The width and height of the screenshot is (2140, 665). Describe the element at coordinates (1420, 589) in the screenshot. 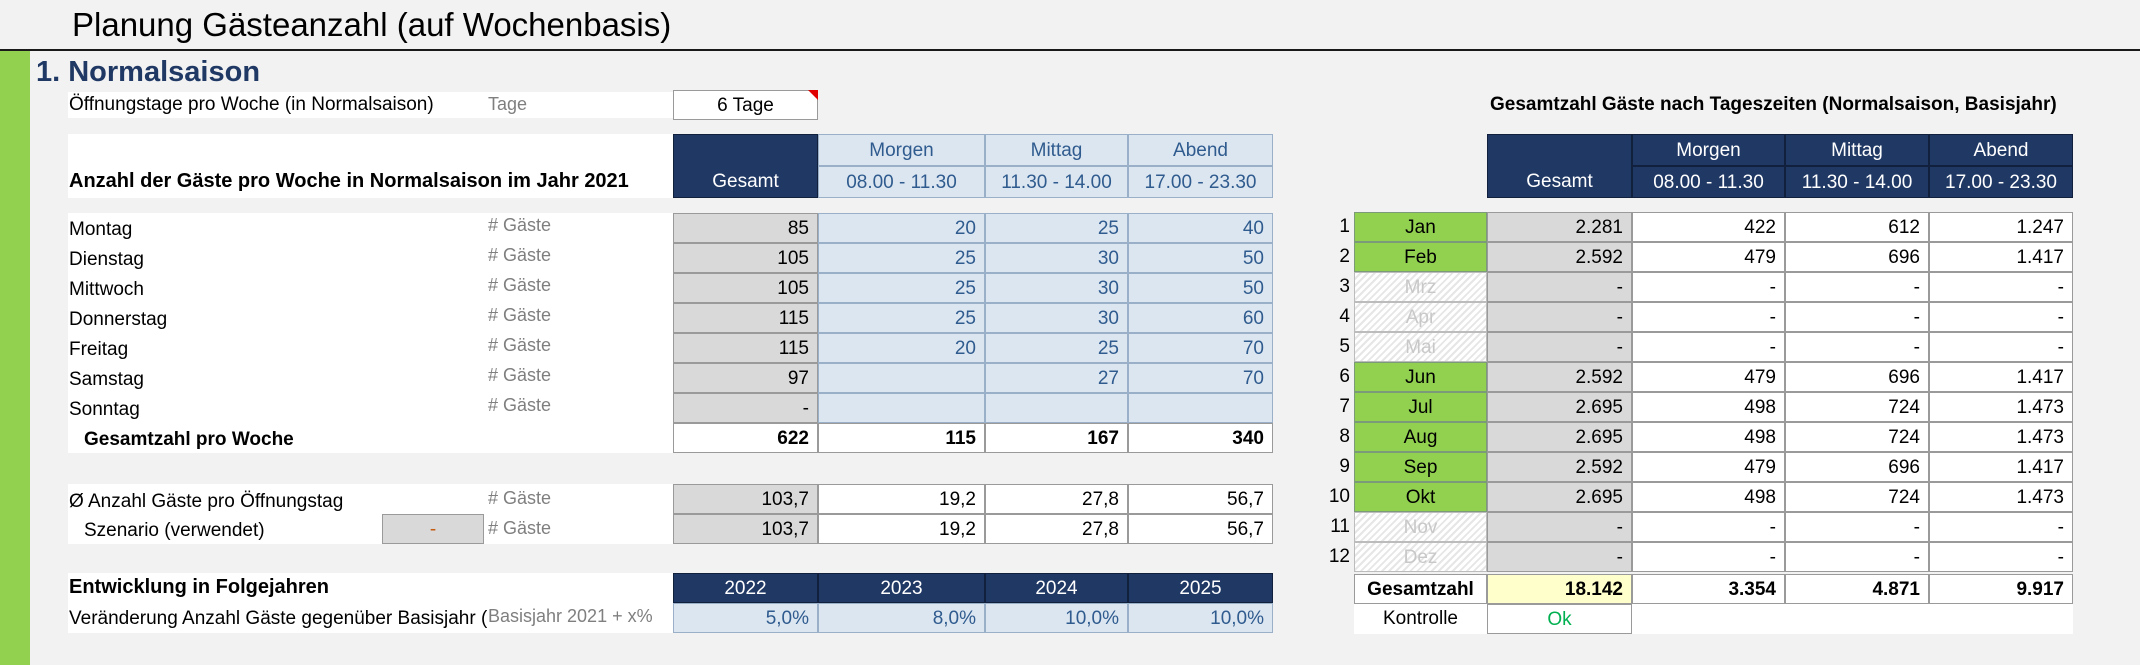

I see `monthly-total-label: Gesamtzahl` at that location.